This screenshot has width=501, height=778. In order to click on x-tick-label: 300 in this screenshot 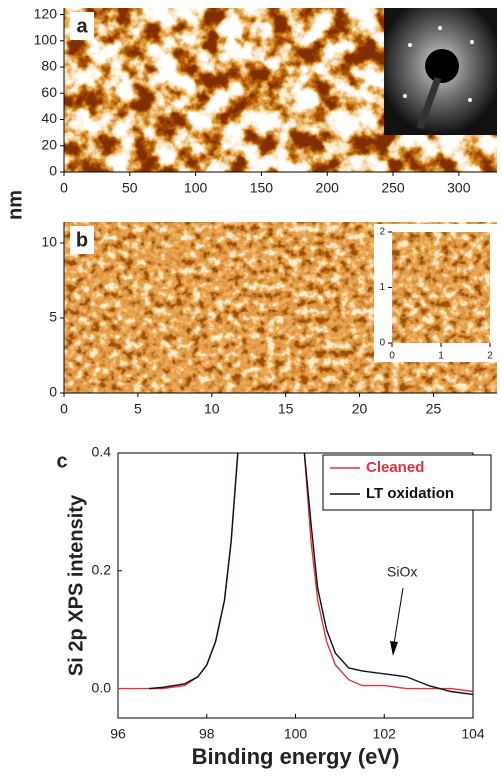, I will do `click(459, 187)`.